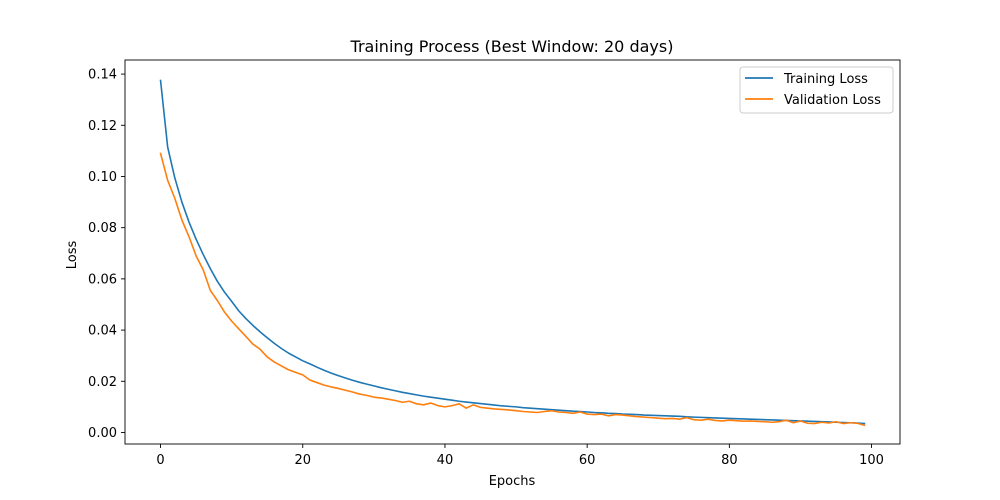 This screenshot has width=1000, height=500. I want to click on y-tick-label: 0.10, so click(102, 177).